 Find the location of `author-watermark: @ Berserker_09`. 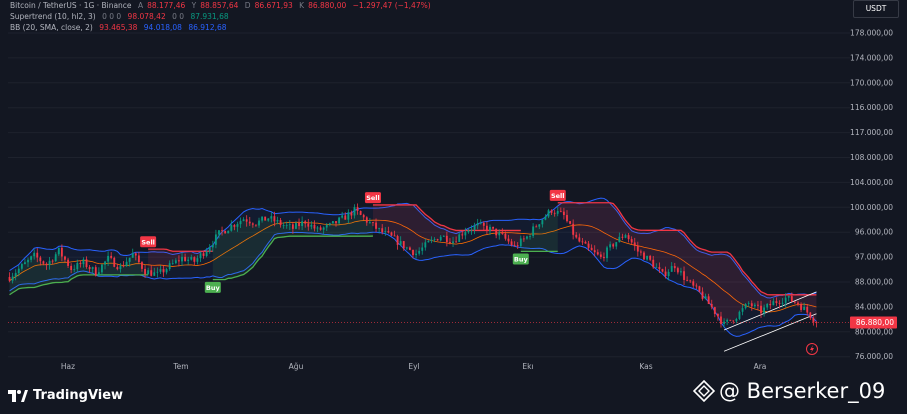

author-watermark: @ Berserker_09 is located at coordinates (789, 391).